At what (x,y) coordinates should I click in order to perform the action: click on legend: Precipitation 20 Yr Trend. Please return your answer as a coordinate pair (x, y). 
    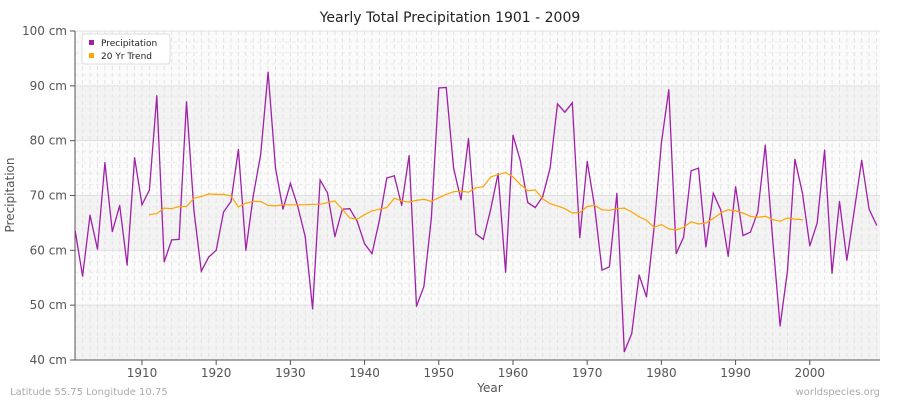
    Looking at the image, I should click on (126, 49).